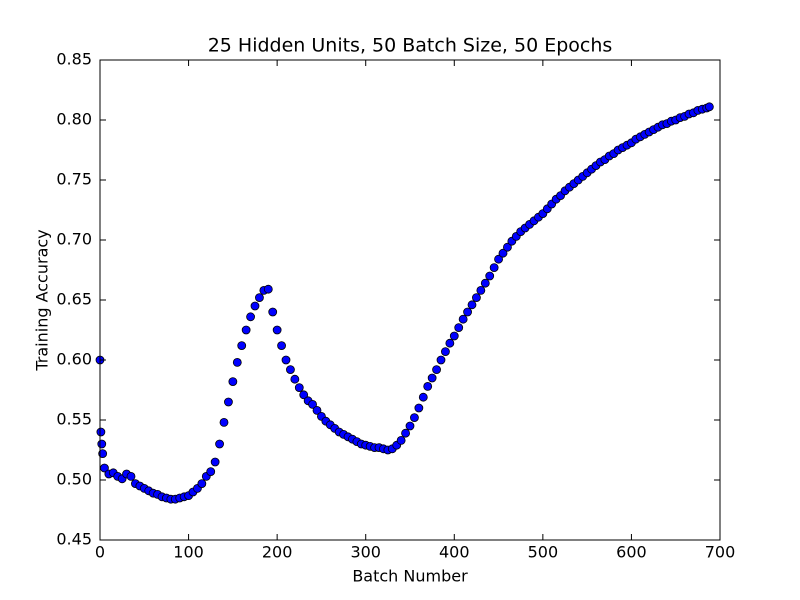 The width and height of the screenshot is (800, 600). I want to click on y-tick-label: 0.75, so click(74, 179).